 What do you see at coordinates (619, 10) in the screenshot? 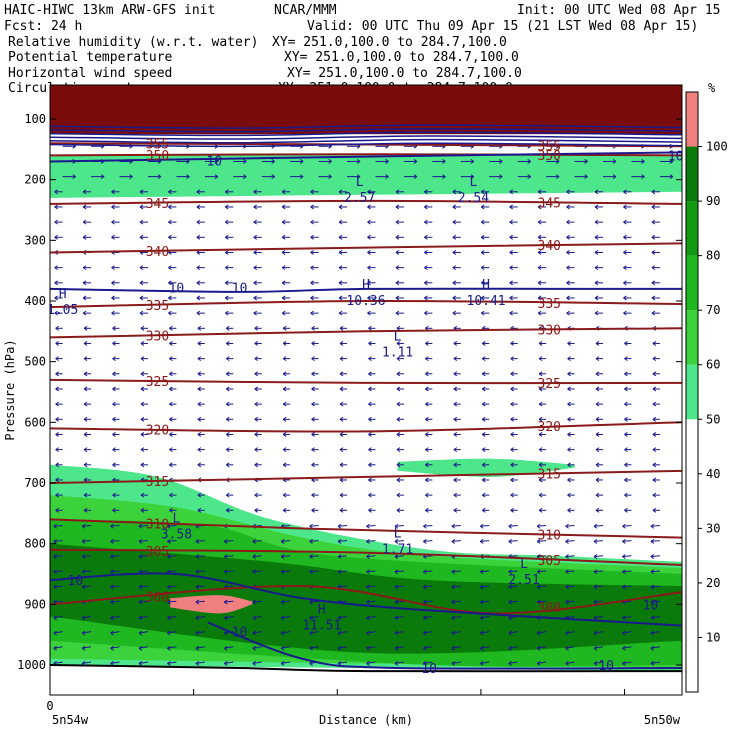
I see `init-label: Init: 00 UTC Wed 08 Apr 15` at bounding box center [619, 10].